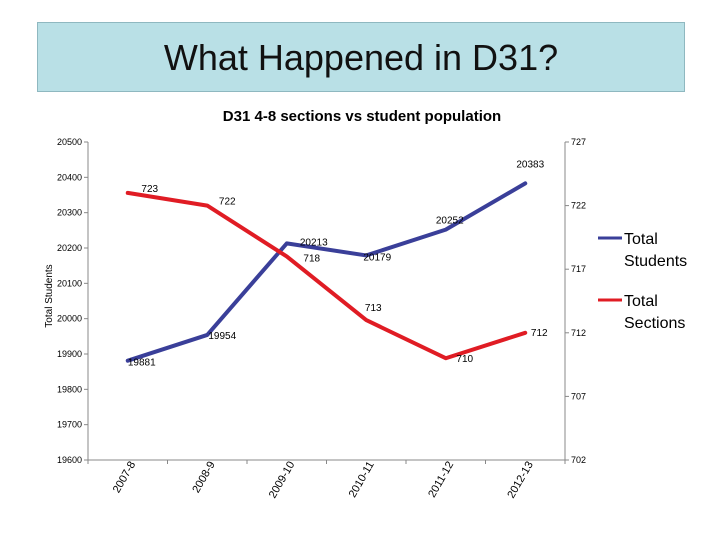 This screenshot has width=720, height=540. I want to click on left-tick-label: 20000, so click(69, 319).